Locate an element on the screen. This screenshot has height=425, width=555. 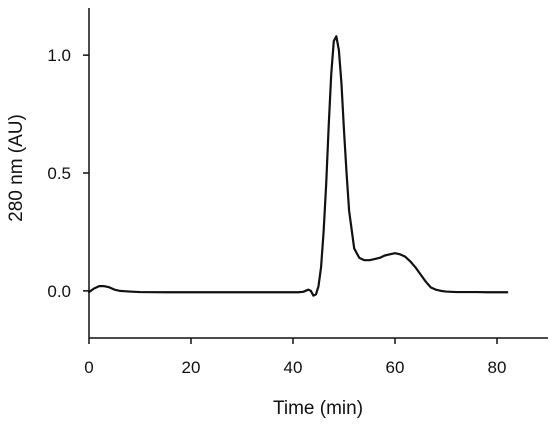
x-tick-label: 40 is located at coordinates (293, 367).